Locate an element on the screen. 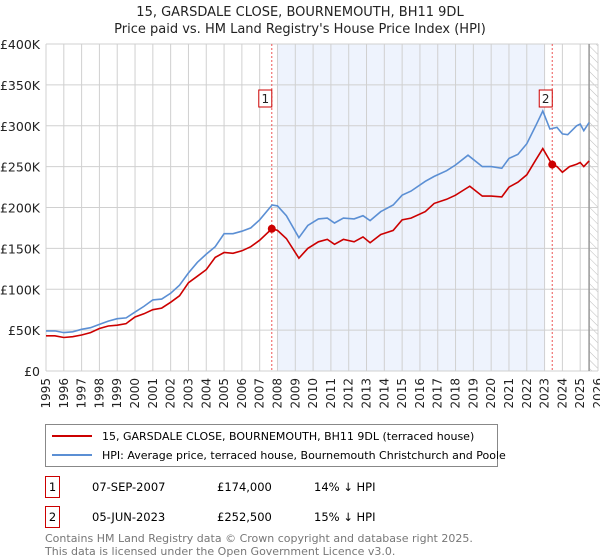 Image resolution: width=600 pixels, height=560 pixels. x-tick-label: 2012 is located at coordinates (349, 393).